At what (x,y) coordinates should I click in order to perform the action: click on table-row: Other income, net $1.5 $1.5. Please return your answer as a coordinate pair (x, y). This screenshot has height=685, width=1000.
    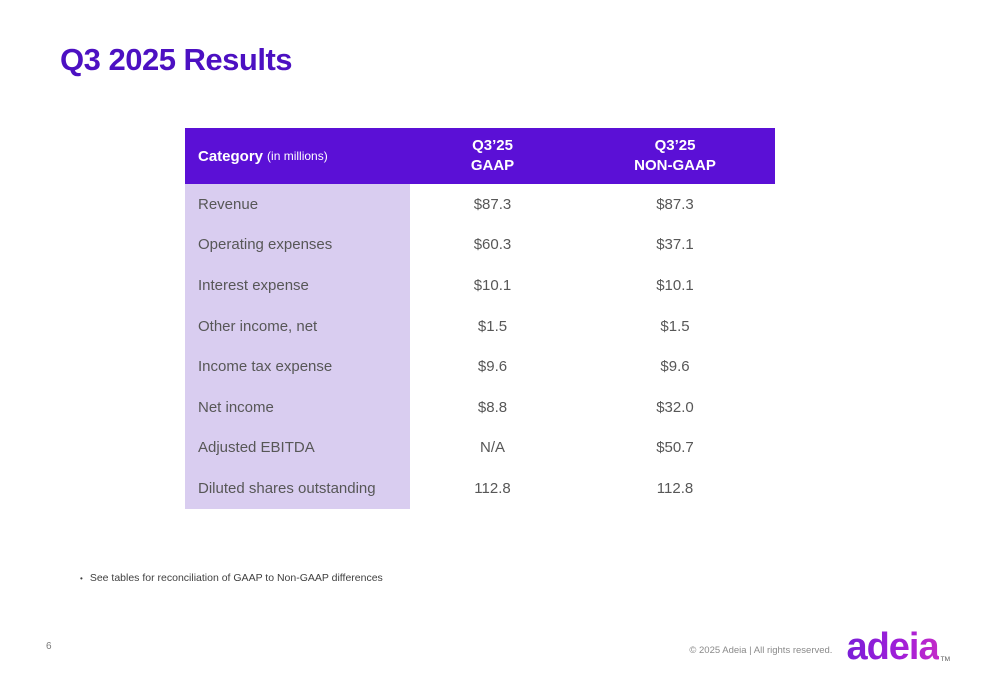
    Looking at the image, I should click on (480, 326).